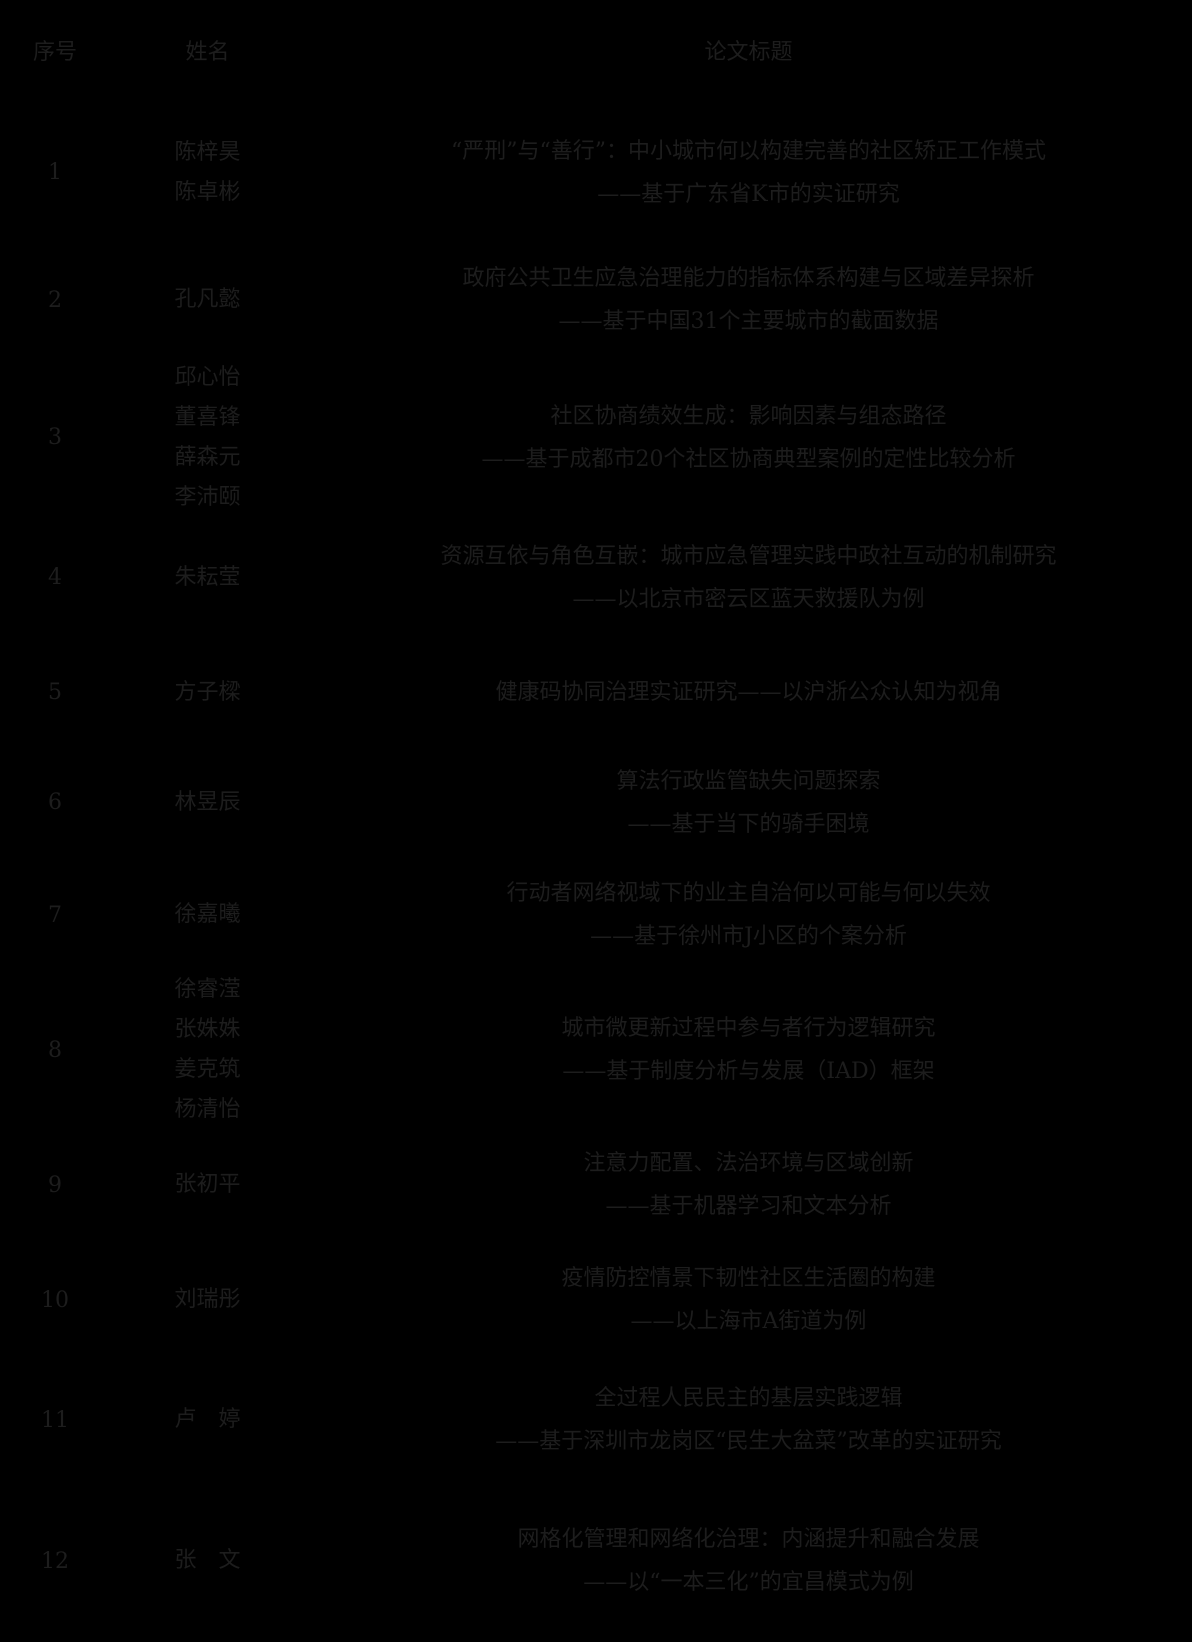 This screenshot has height=1642, width=1192. I want to click on paper-title-subtitle: ——基于徐州市J小区的个案分析, so click(748, 936).